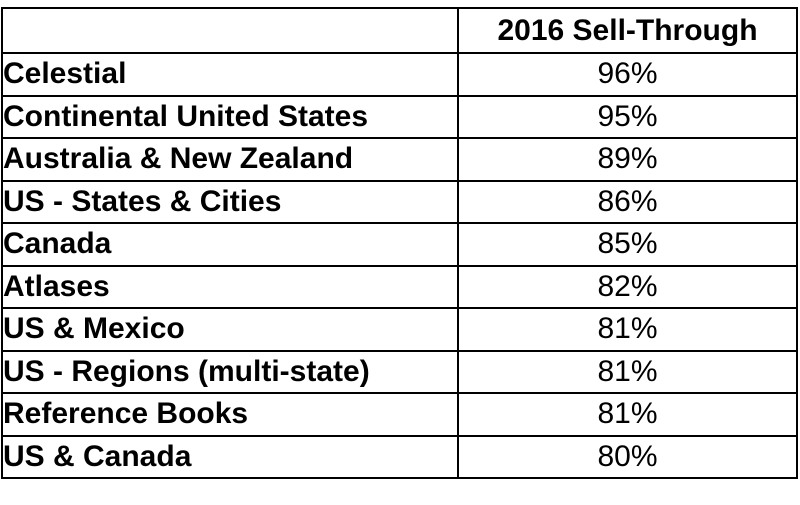 The height and width of the screenshot is (505, 800). I want to click on row-label: US & Mexico, so click(230, 329).